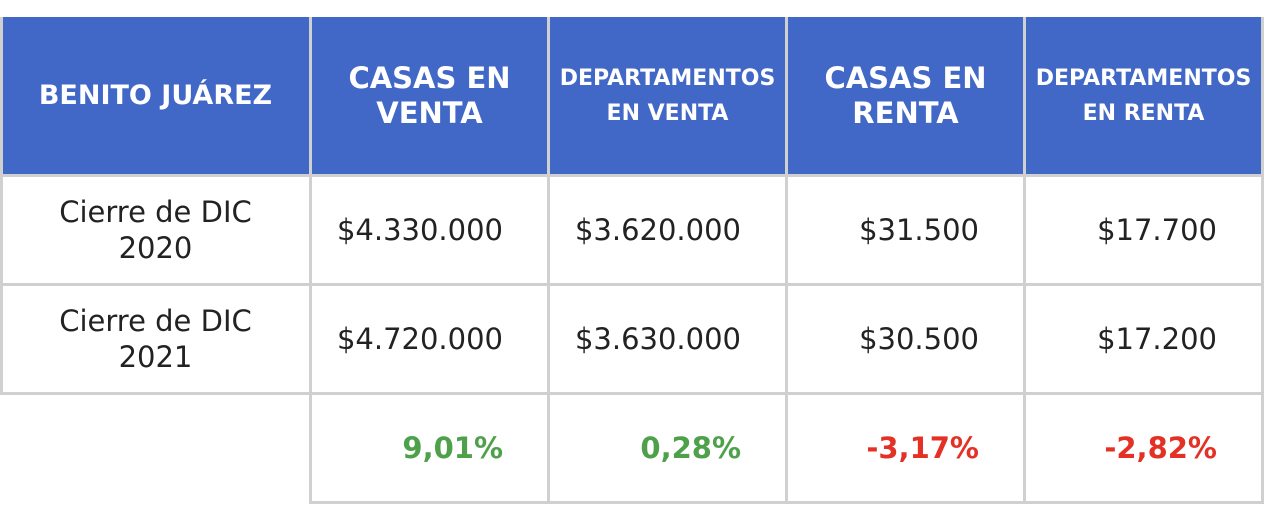  Describe the element at coordinates (1160, 448) in the screenshot. I see `change-text: -2,82%` at that location.